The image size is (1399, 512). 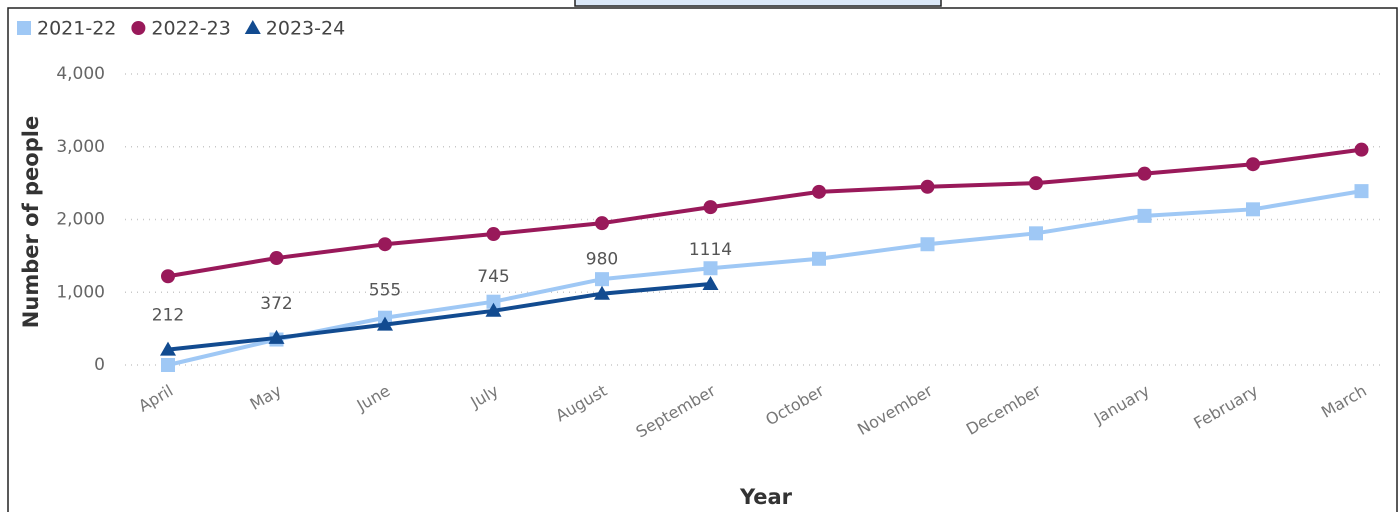 I want to click on legend-label: 2022-23, so click(x=190, y=29).